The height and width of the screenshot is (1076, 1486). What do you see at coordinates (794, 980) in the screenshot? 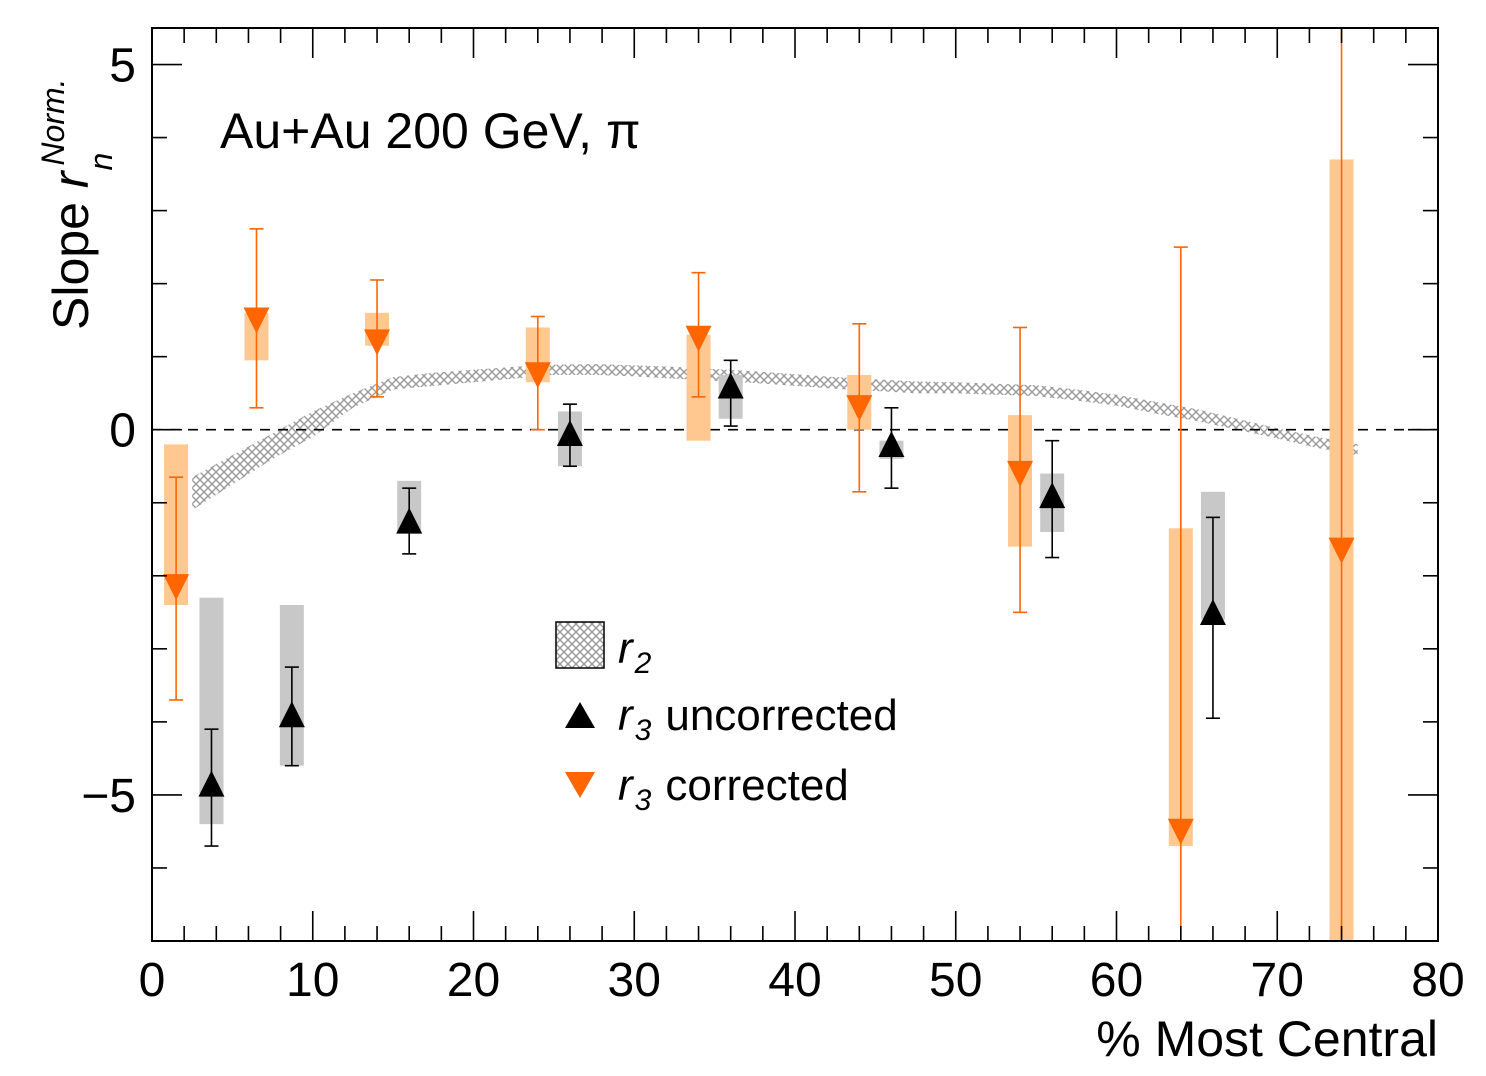
I see `x-tick-label: 40` at bounding box center [794, 980].